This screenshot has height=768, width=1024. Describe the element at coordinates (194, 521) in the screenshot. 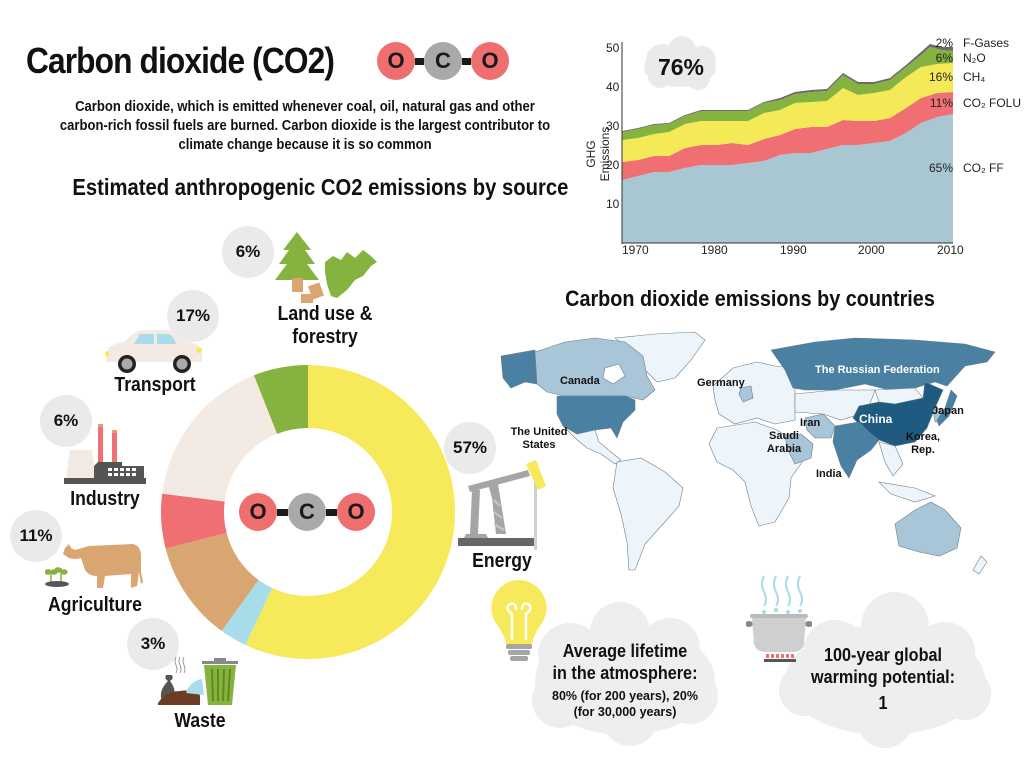

I see `donut-segment-industry` at that location.